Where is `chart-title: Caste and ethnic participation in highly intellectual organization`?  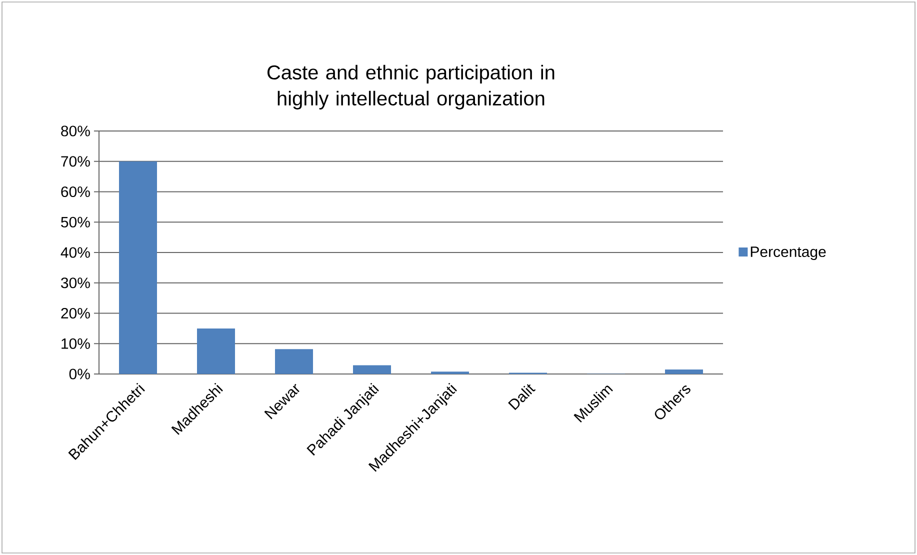 chart-title: Caste and ethnic participation in highly intellectual organization is located at coordinates (410, 87).